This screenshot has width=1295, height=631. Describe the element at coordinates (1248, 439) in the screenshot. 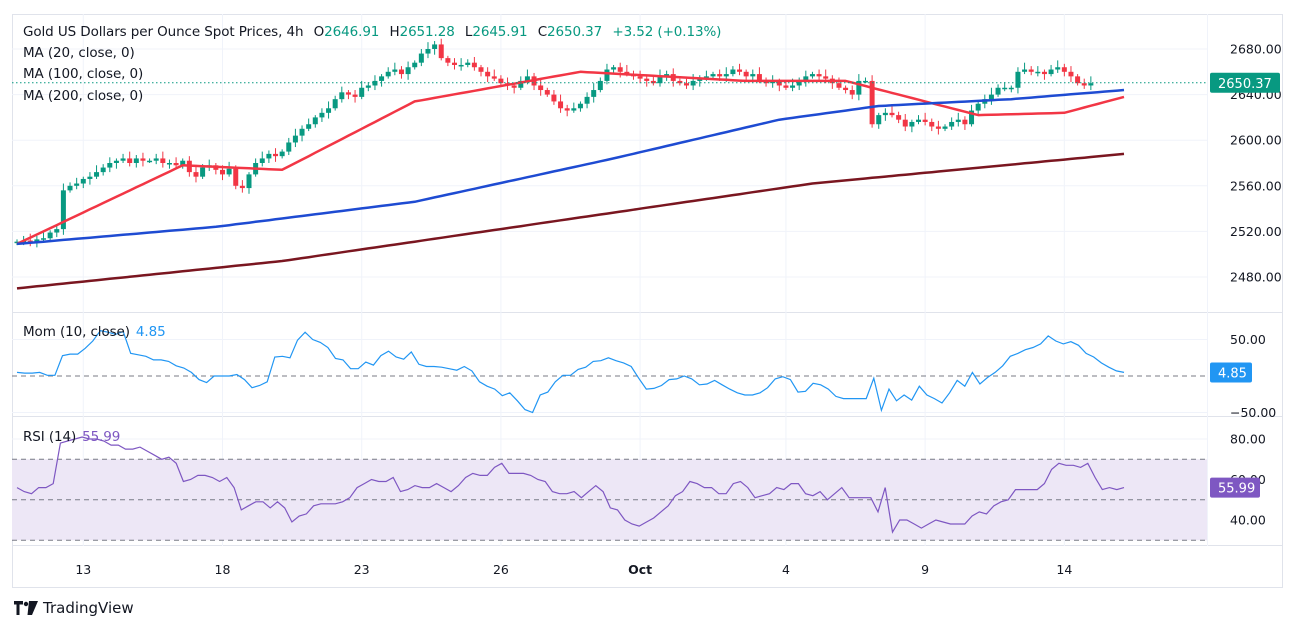

I see `rsi-tick-label: 80.00` at that location.